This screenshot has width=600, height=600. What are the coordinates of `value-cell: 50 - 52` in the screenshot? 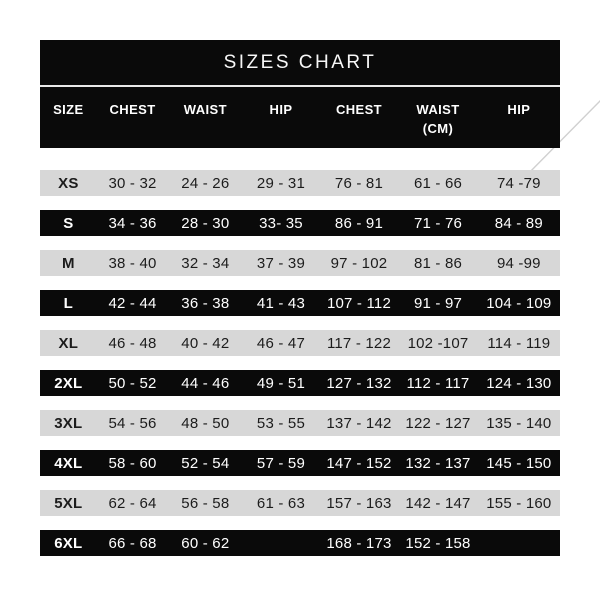 It's located at (132, 383).